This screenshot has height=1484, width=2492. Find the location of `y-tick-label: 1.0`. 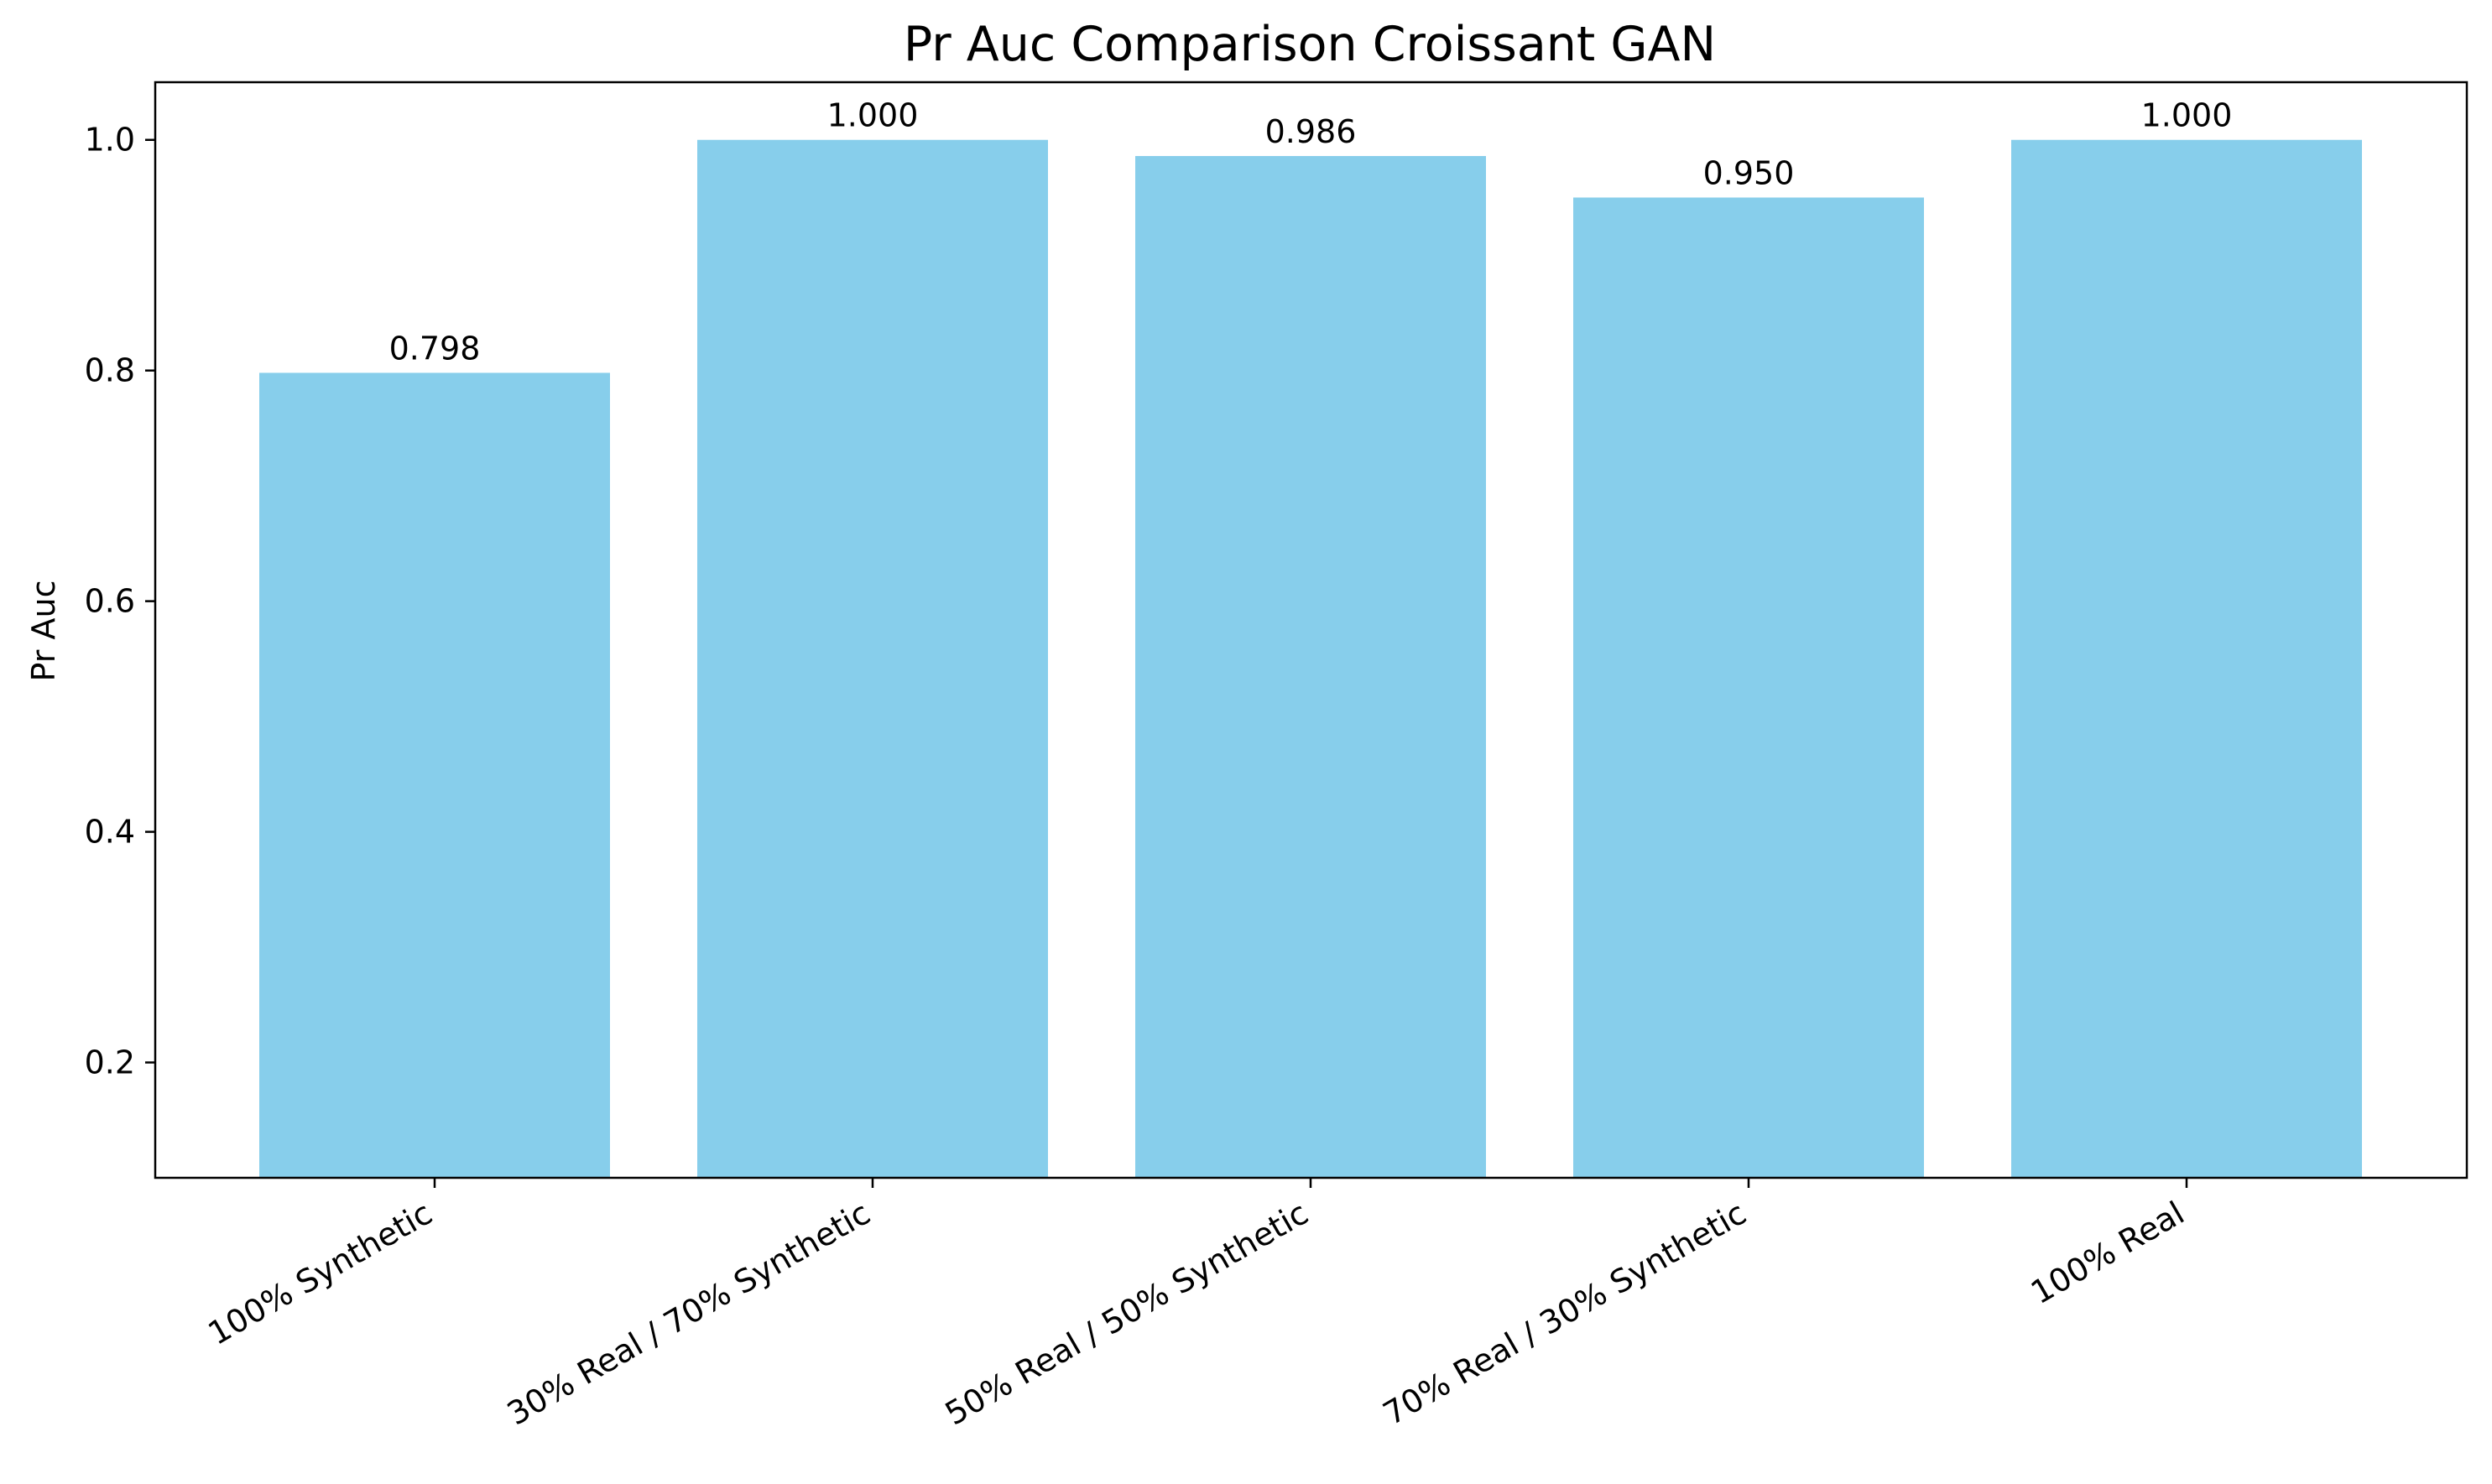

y-tick-label: 1.0 is located at coordinates (110, 140).